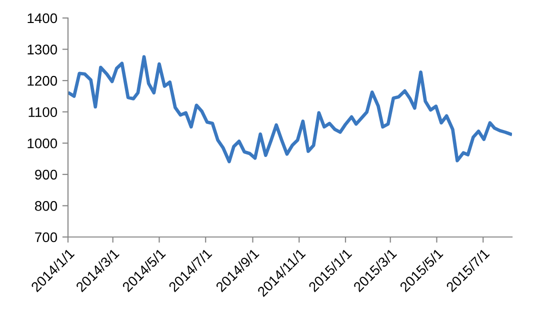  I want to click on y-tick-label: 700, so click(46, 237).